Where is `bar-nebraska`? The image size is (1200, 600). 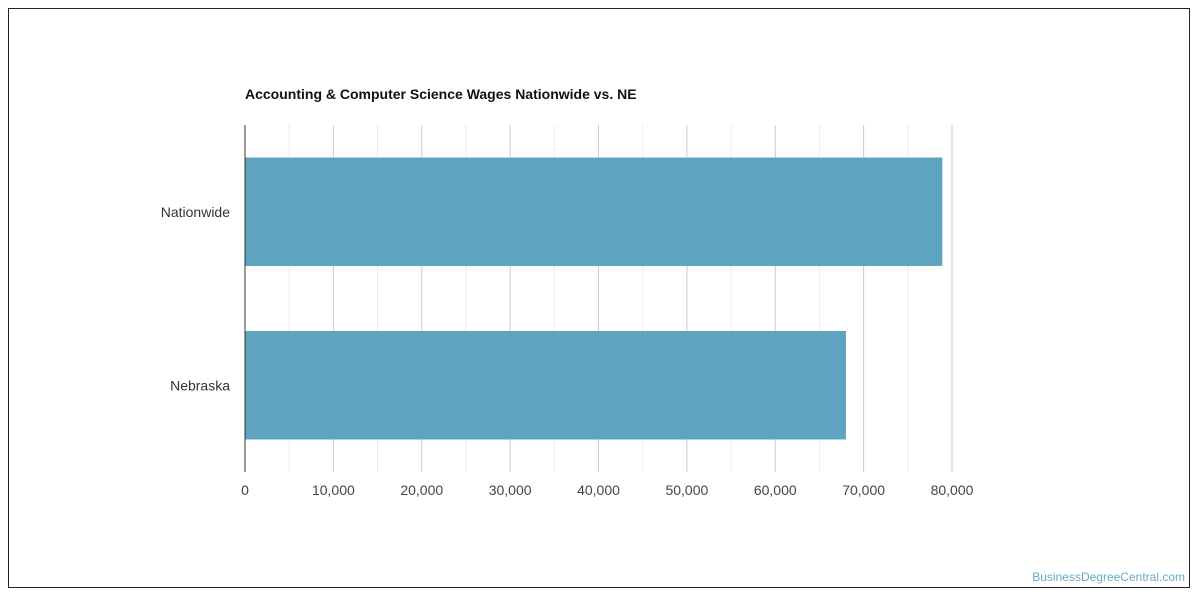
bar-nebraska is located at coordinates (545, 385).